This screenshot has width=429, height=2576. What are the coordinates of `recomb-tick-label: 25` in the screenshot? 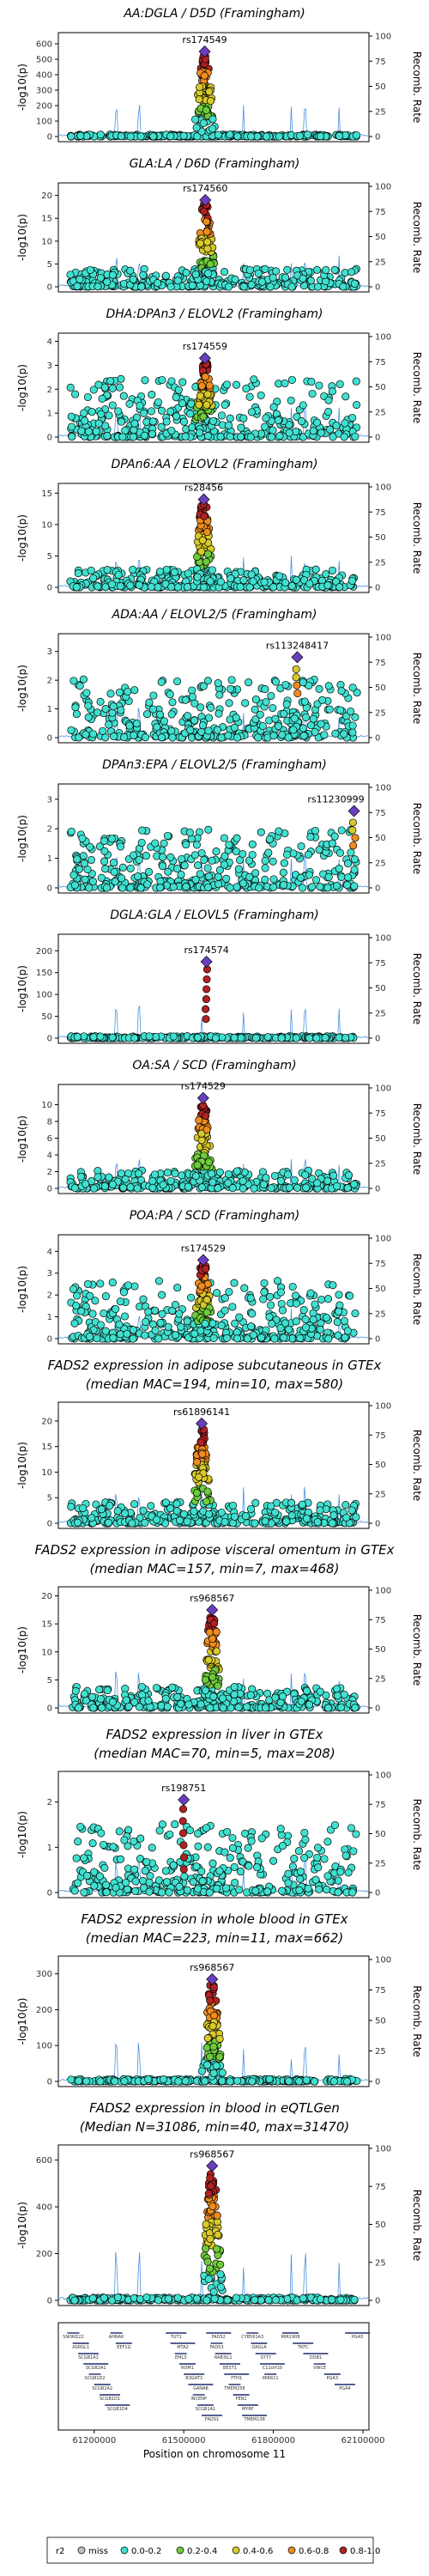 It's located at (380, 1864).